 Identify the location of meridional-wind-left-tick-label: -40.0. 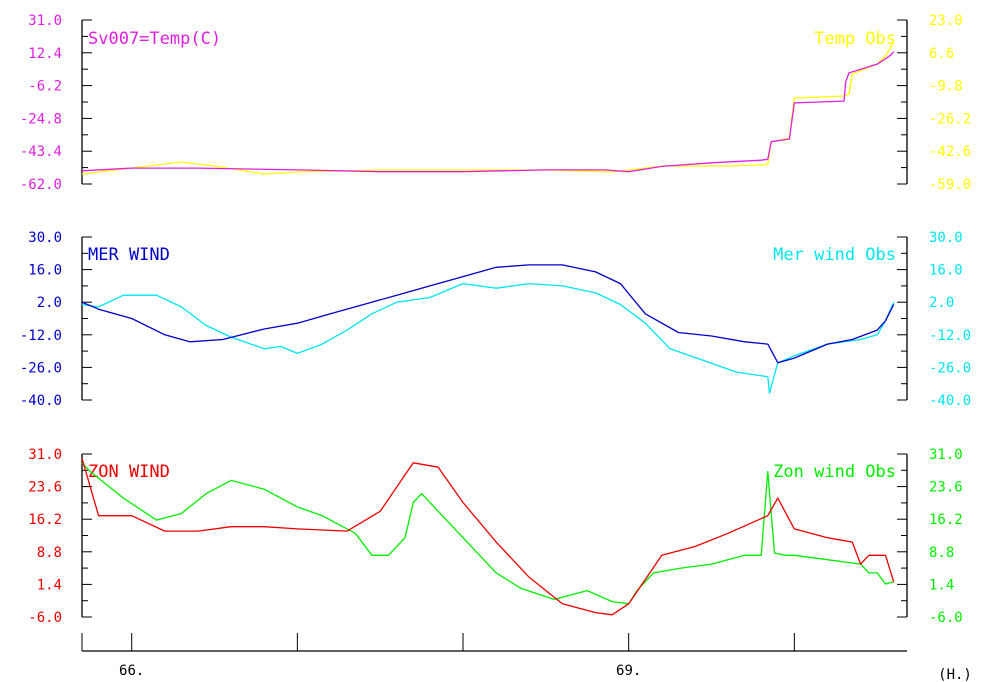
(41, 401).